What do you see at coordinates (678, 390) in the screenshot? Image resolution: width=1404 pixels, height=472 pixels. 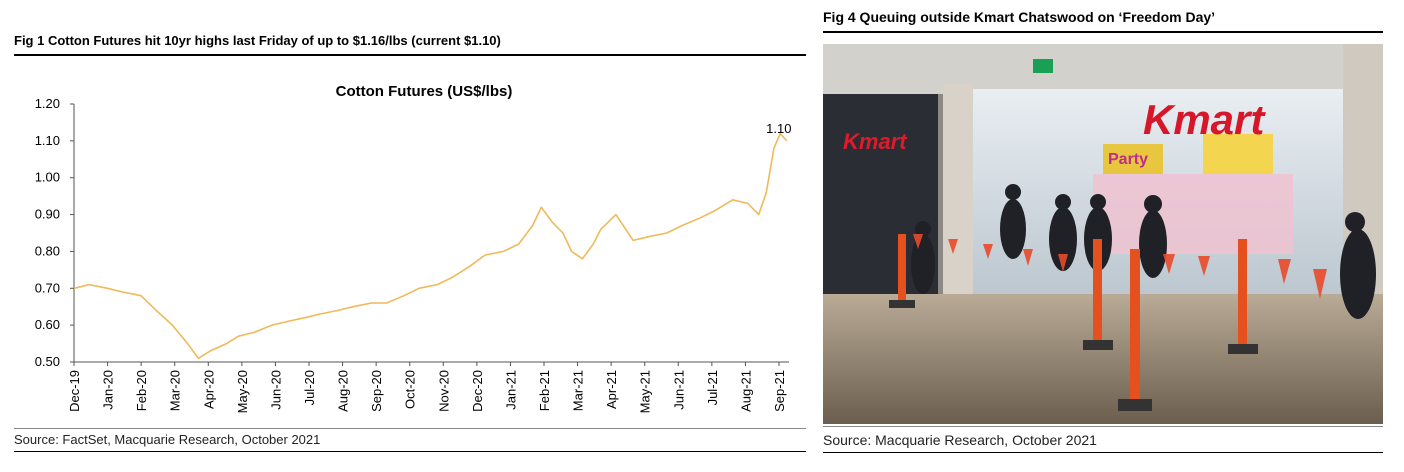 I see `x-tick-label: Jun-21` at bounding box center [678, 390].